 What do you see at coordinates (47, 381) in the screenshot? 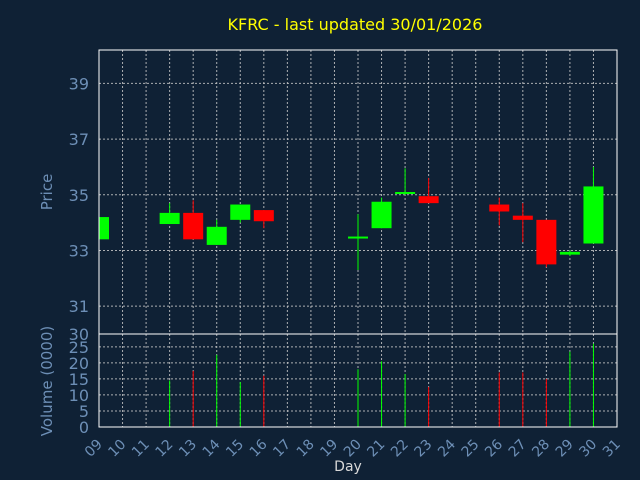
I see `volume-axis-label: Volume (0000)` at bounding box center [47, 381].